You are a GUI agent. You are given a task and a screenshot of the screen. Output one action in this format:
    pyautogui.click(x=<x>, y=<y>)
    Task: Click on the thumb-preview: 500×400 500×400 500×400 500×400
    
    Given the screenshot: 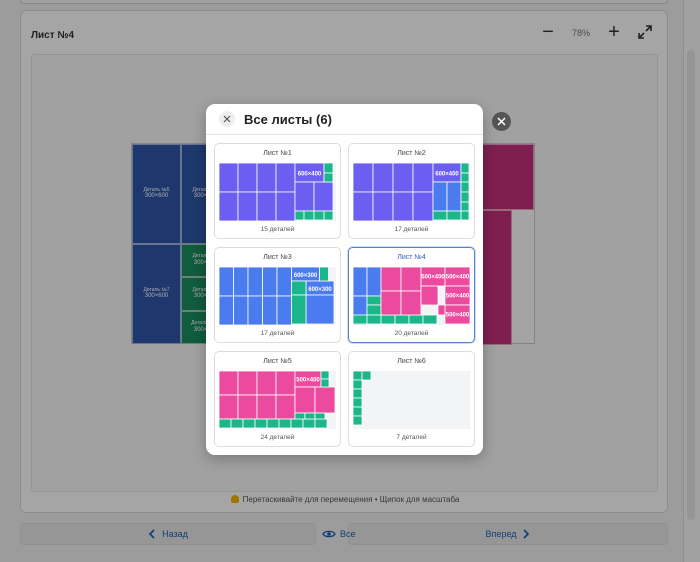 What is the action you would take?
    pyautogui.click(x=411, y=296)
    